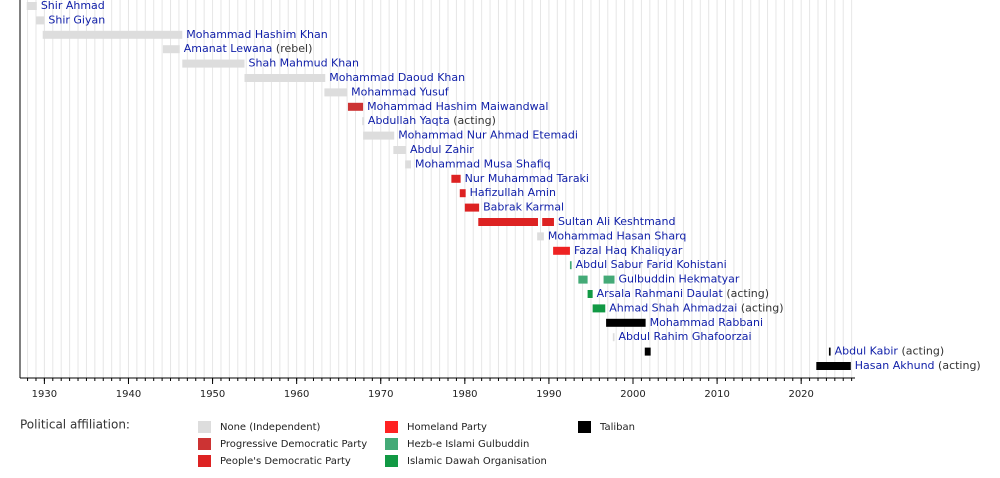 Image resolution: width=1000 pixels, height=478 pixels. What do you see at coordinates (632, 394) in the screenshot?
I see `x-tick-label: 2000` at bounding box center [632, 394].